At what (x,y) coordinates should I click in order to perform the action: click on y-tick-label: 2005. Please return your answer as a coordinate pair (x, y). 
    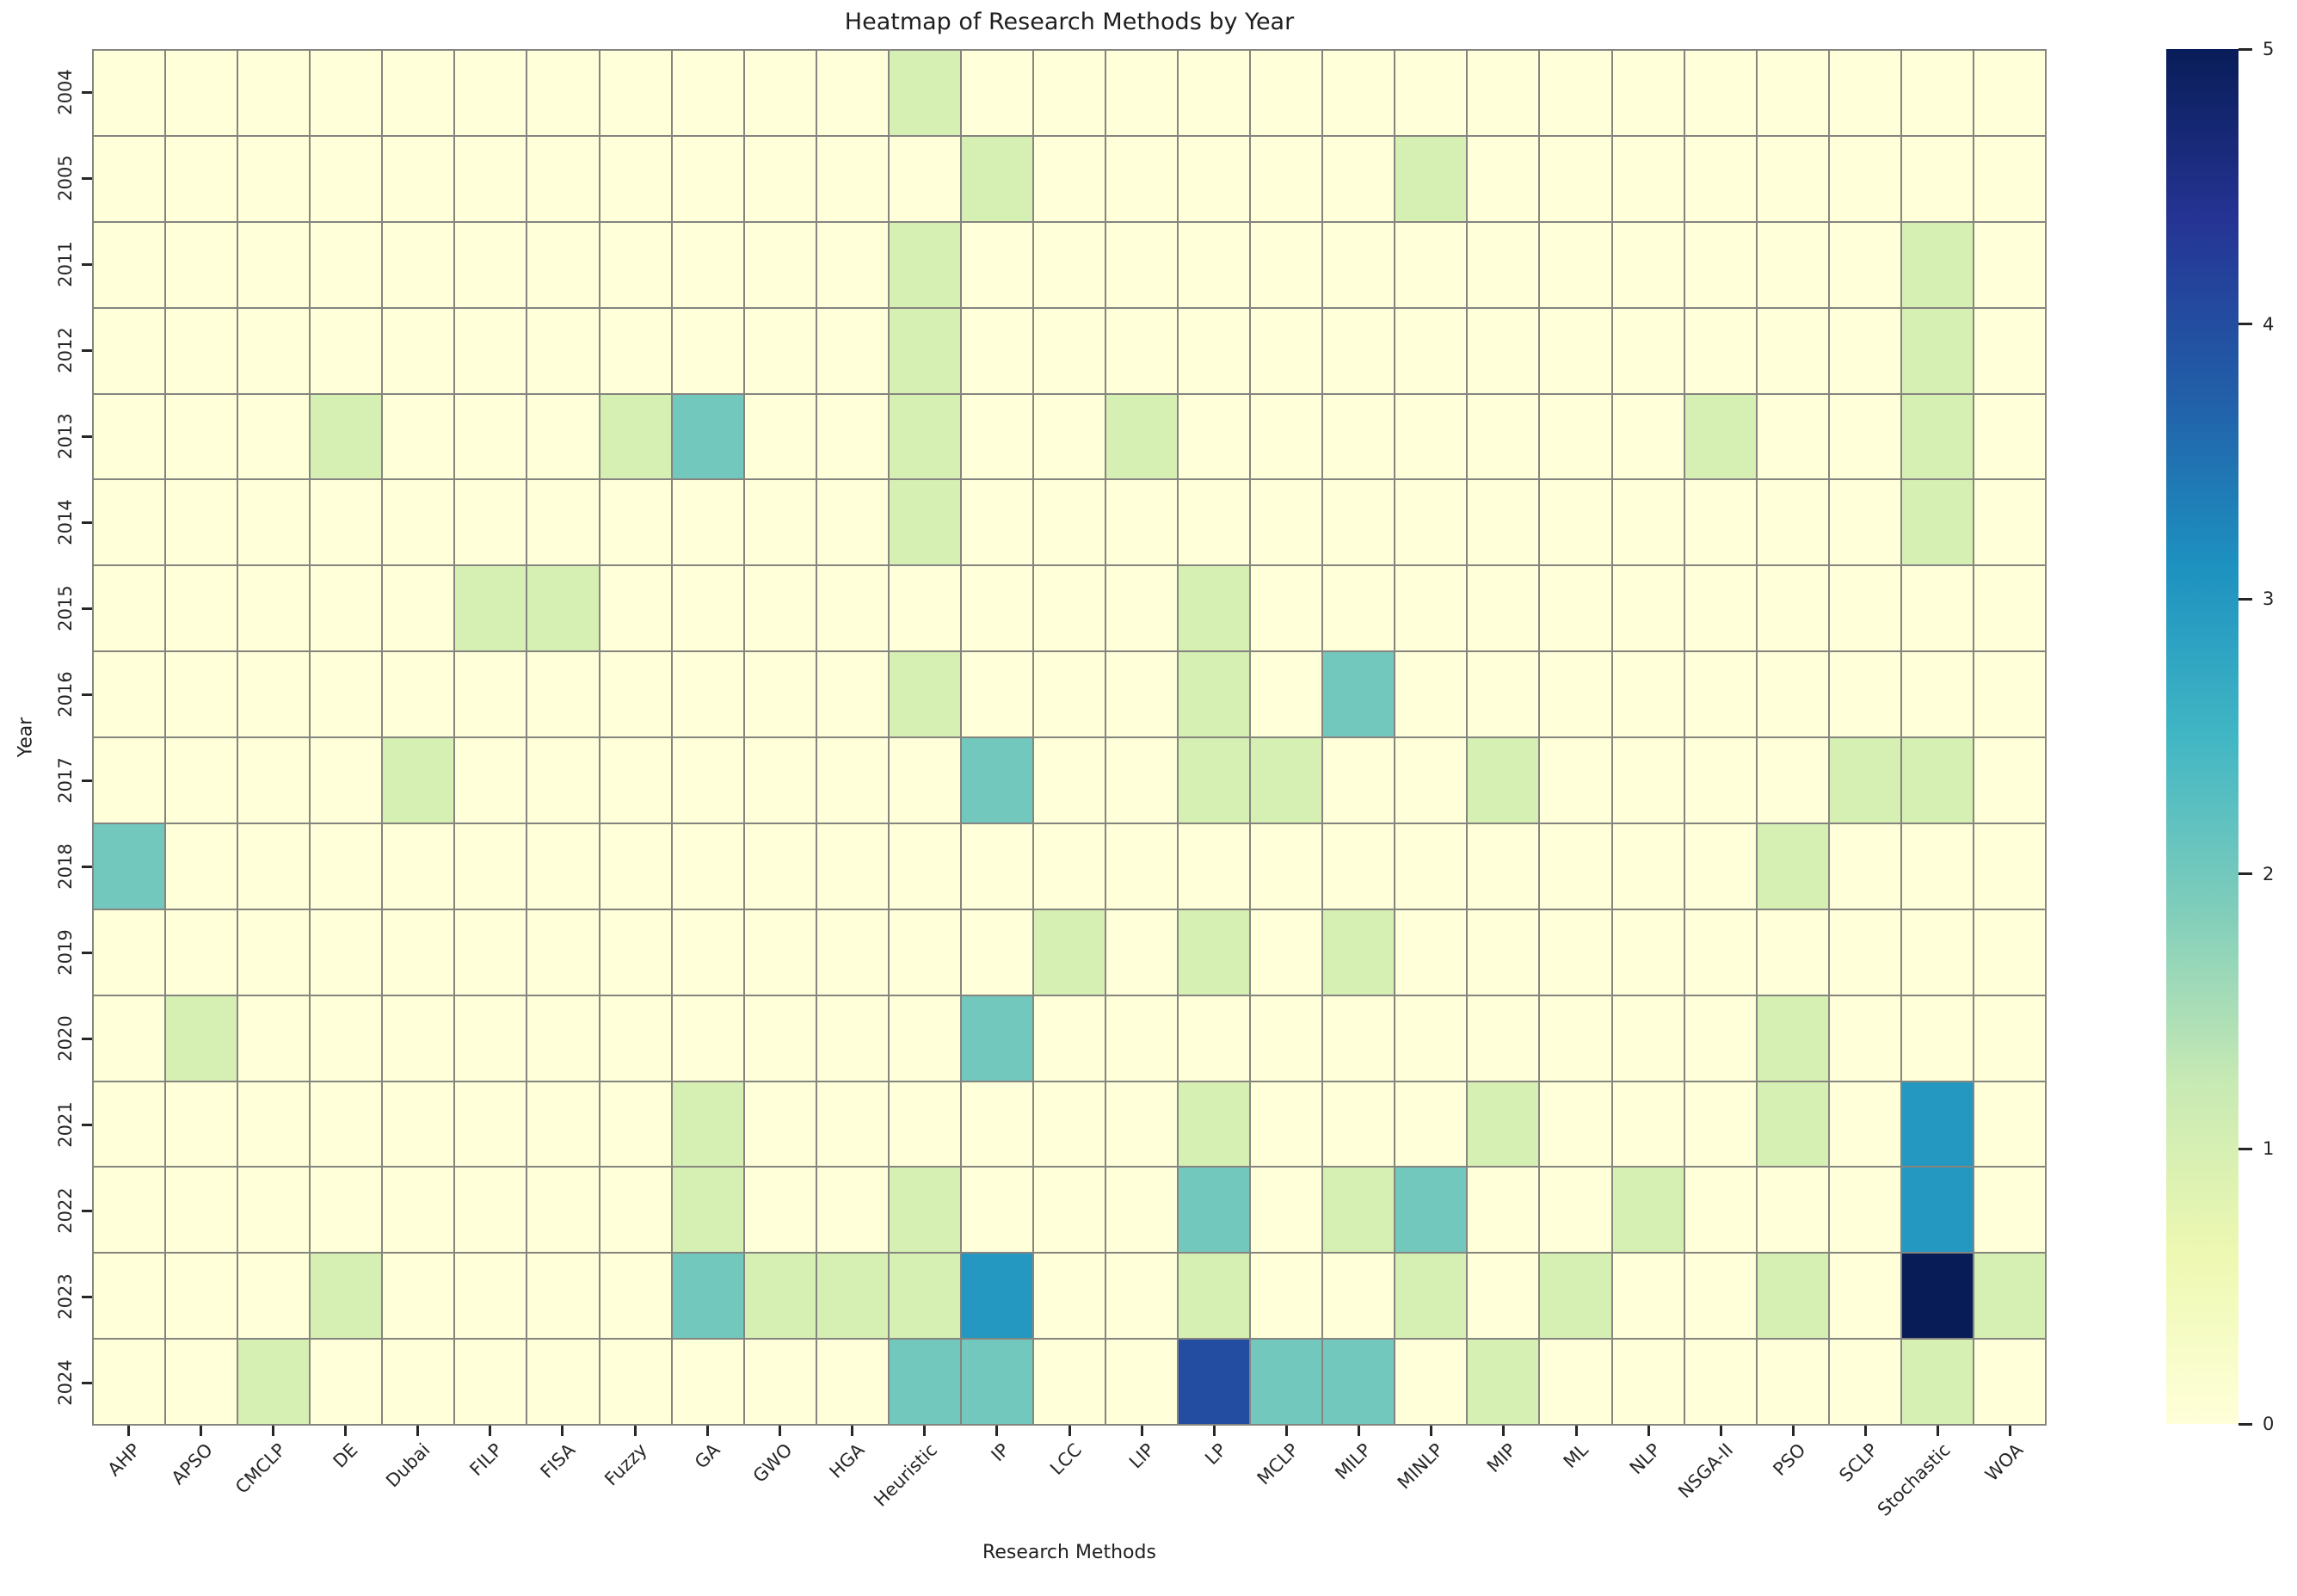
    Looking at the image, I should click on (65, 178).